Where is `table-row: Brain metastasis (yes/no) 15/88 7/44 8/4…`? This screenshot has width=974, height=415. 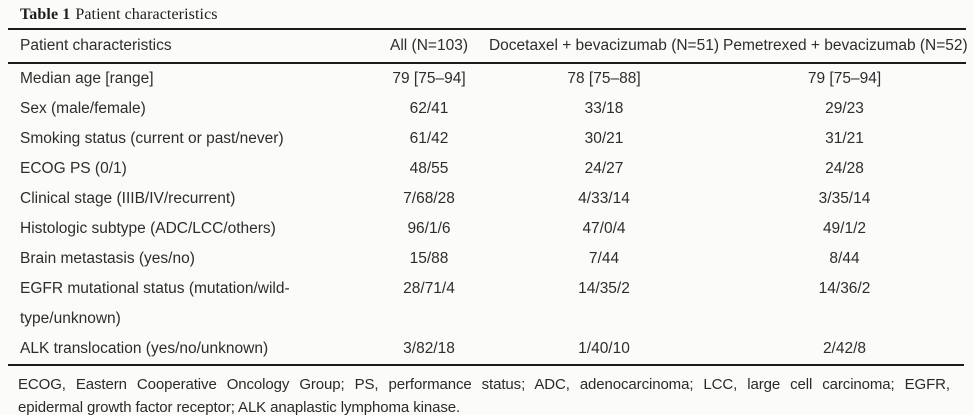 table-row: Brain metastasis (yes/no) 15/88 7/44 8/4… is located at coordinates (487, 259).